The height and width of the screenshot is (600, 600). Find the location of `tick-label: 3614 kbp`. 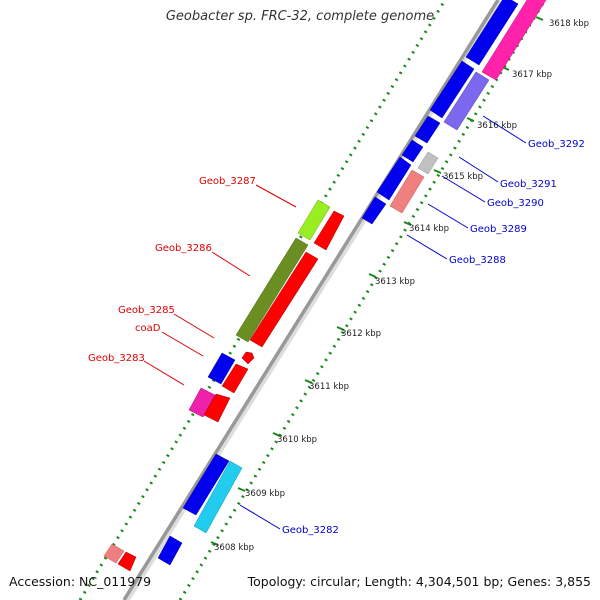

tick-label: 3614 kbp is located at coordinates (429, 229).